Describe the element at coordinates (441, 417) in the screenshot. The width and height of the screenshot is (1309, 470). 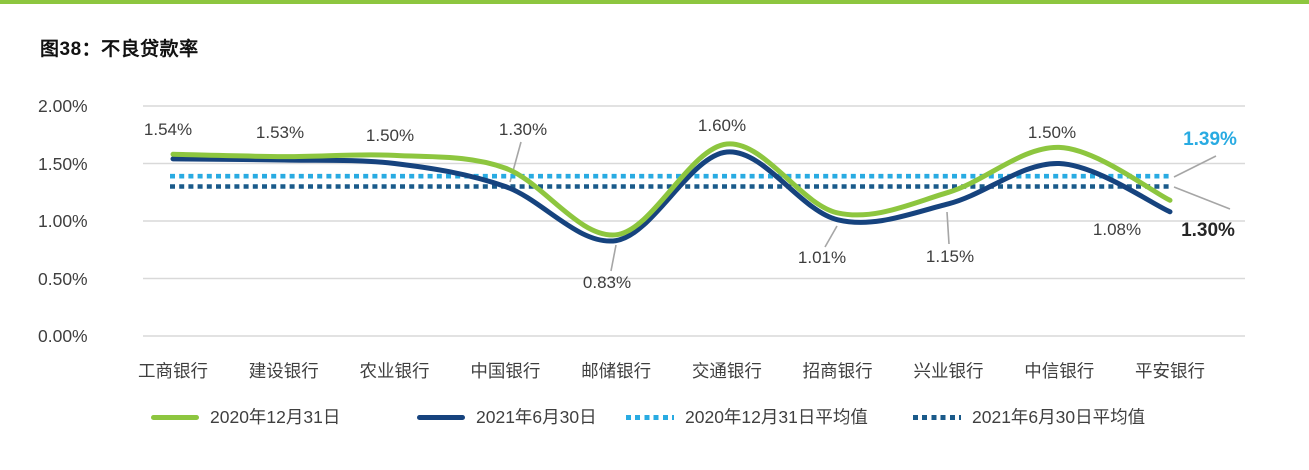
I see `legend-swatch-2021-line` at that location.